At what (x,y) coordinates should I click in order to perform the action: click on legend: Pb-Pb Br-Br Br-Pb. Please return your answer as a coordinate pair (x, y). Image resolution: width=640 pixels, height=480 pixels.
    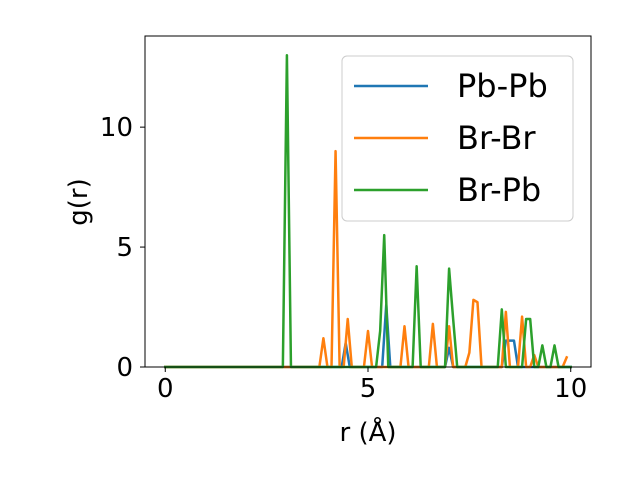
    Looking at the image, I should click on (457, 138).